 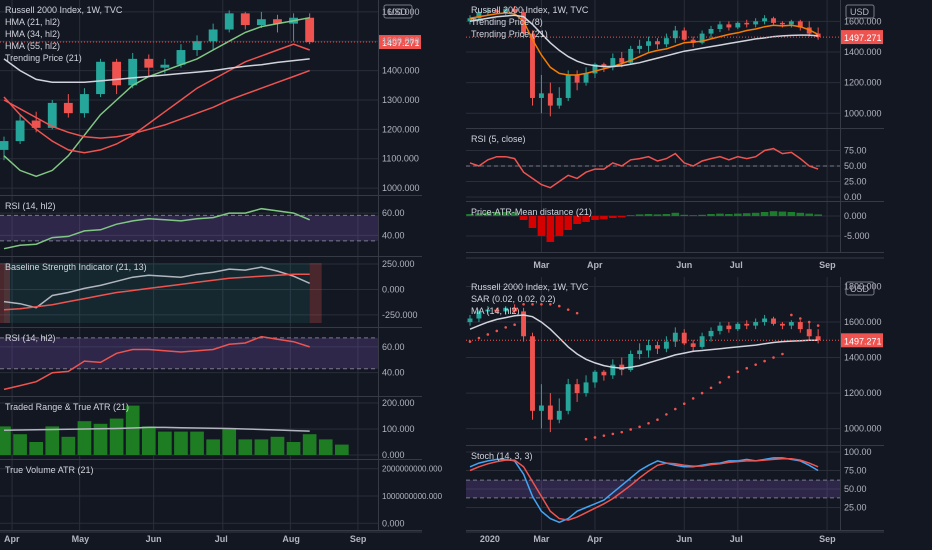 What do you see at coordinates (675, 227) in the screenshot?
I see `chart-panel-r3: 0.000 -5.000 Price-ATR-Mean distance (21)` at bounding box center [675, 227].